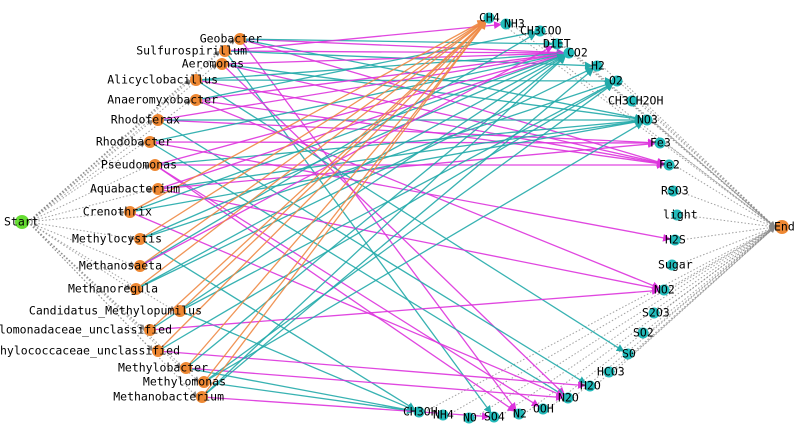  I want to click on edge-end-hco3, so click(694, 299).